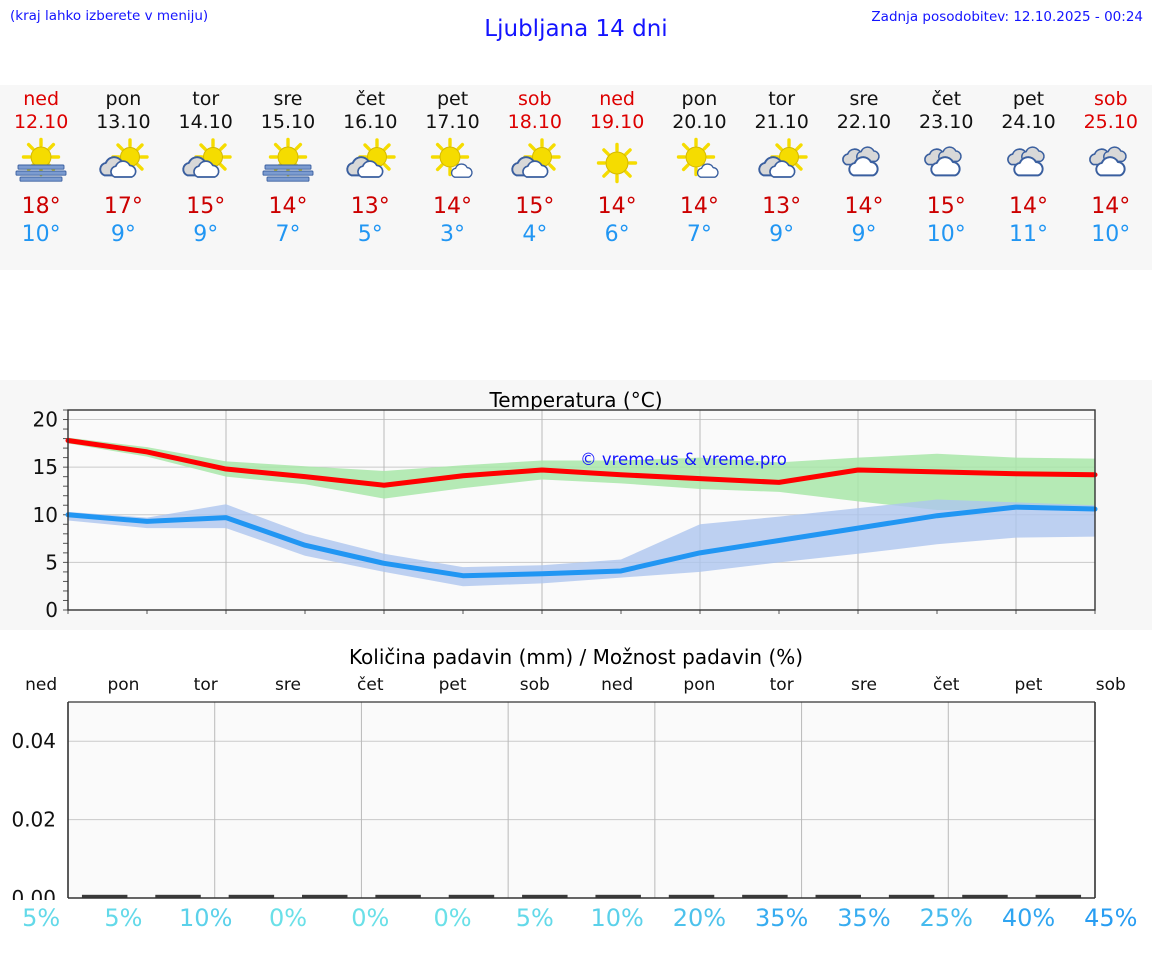 This screenshot has width=1152, height=975. I want to click on min-temperature-label: 3°, so click(453, 234).